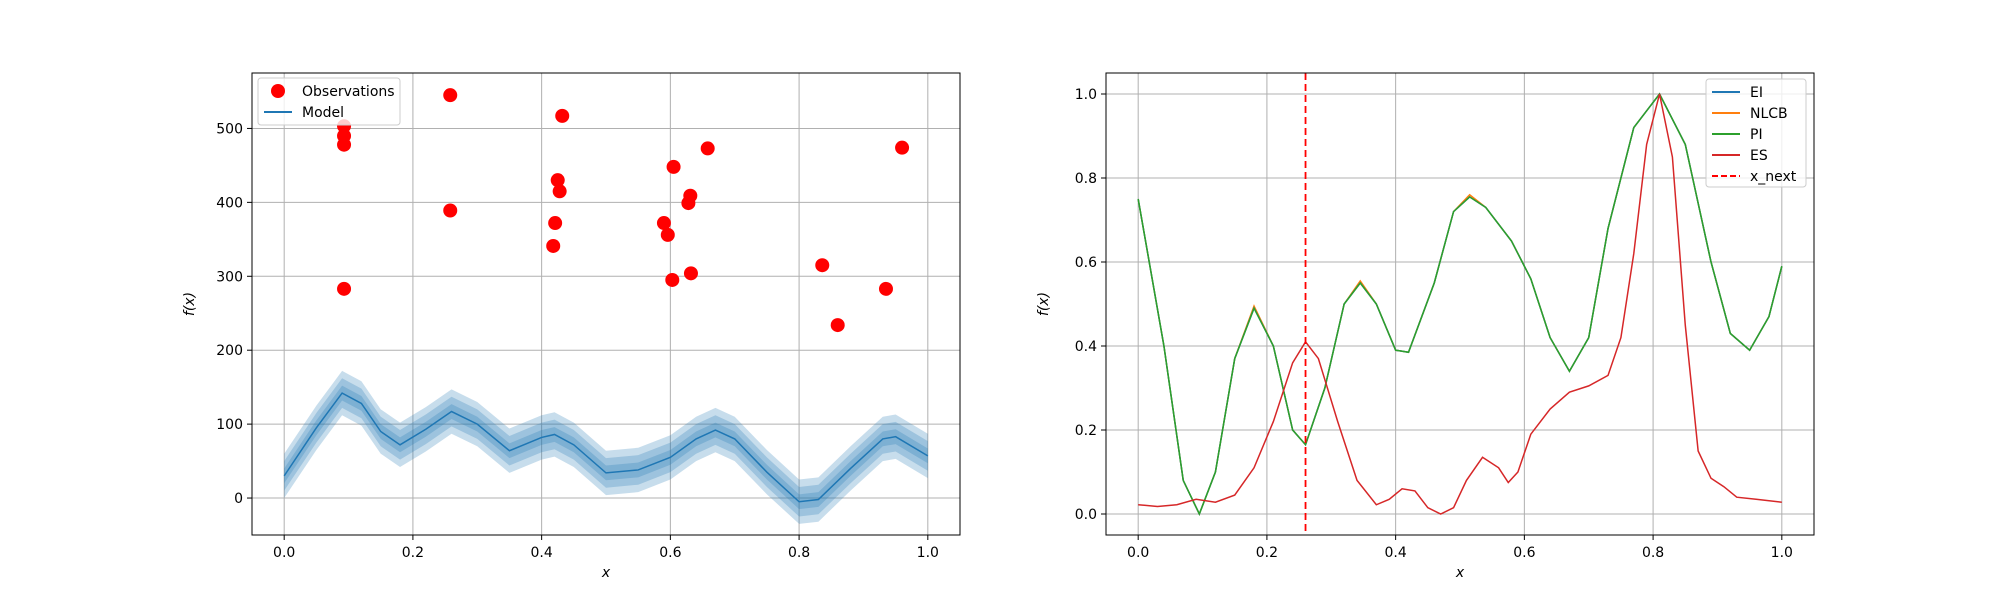 The width and height of the screenshot is (2000, 600). I want to click on legend-label-nlcb: NLCB, so click(1769, 114).